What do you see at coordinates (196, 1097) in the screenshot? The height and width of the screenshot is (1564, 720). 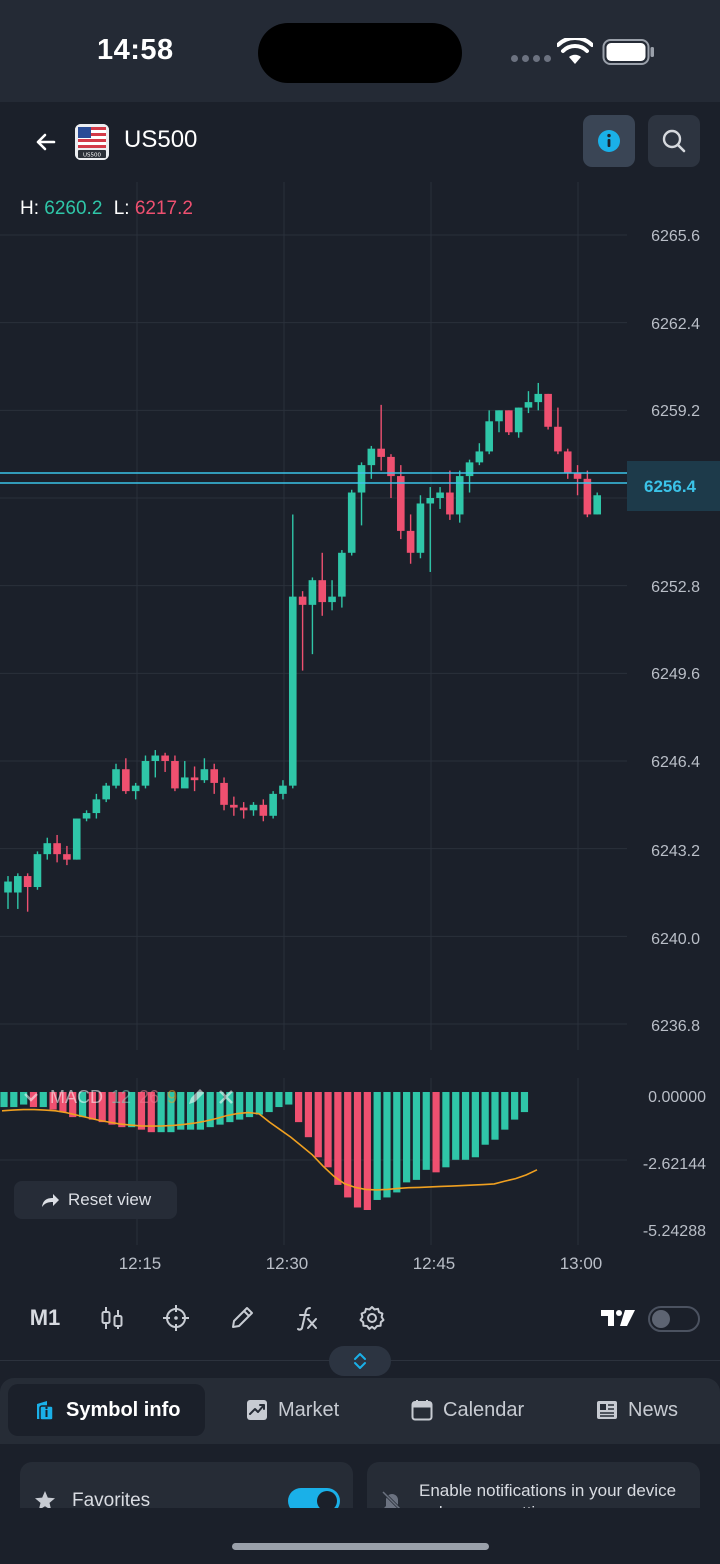 I see `edit-indicator-icon` at bounding box center [196, 1097].